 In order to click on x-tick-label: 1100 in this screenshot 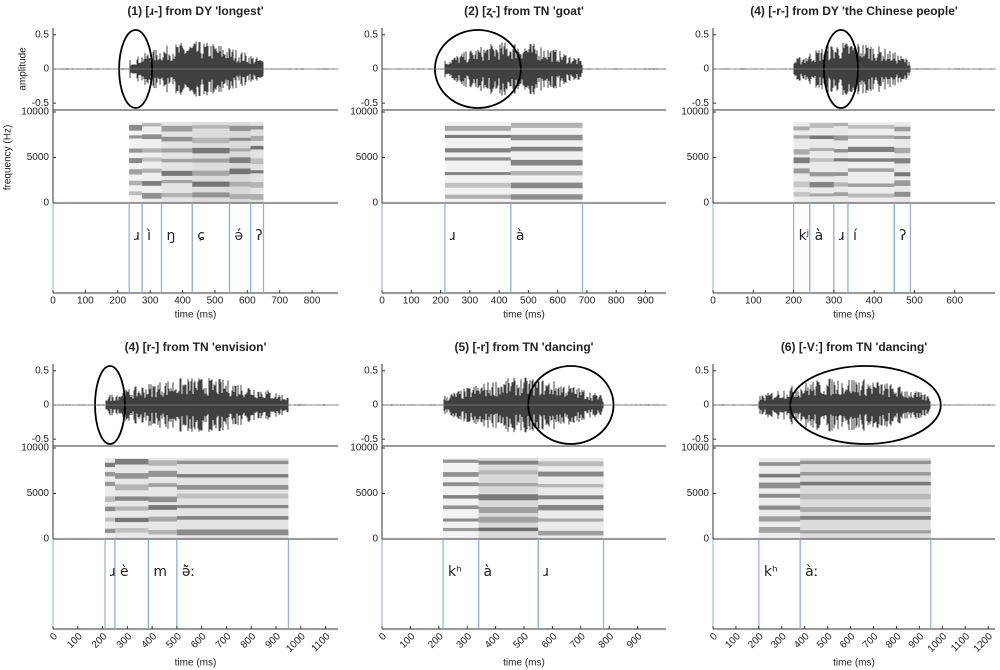, I will do `click(321, 642)`.